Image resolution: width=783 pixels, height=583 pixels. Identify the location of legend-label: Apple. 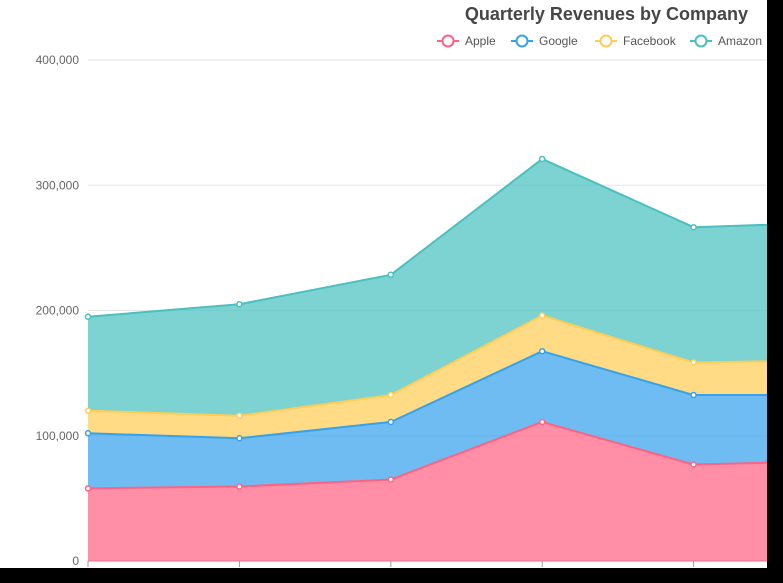
(480, 41).